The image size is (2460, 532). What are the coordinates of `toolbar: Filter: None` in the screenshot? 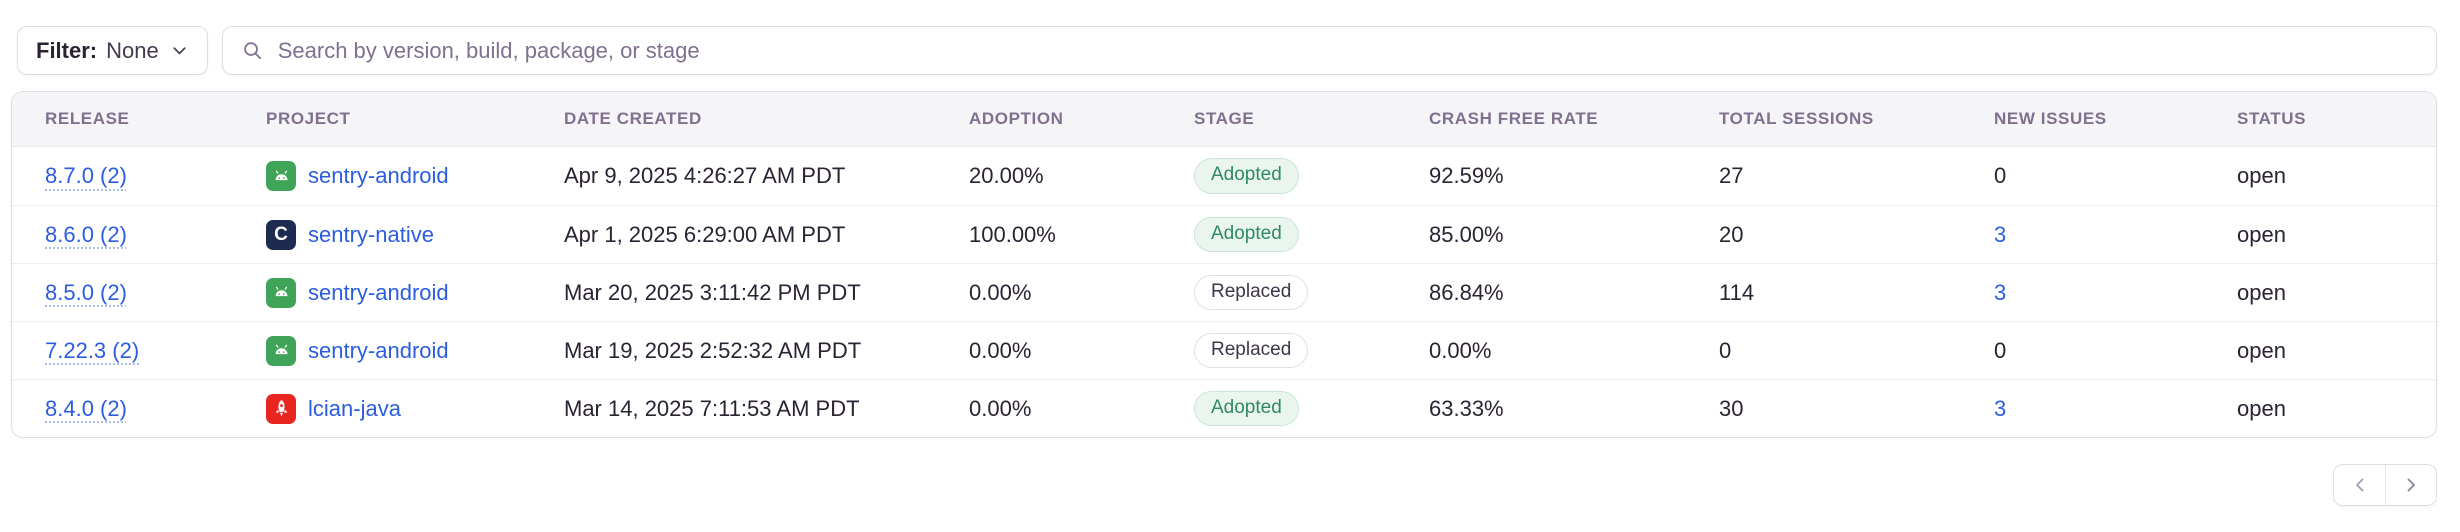 It's located at (1227, 50).